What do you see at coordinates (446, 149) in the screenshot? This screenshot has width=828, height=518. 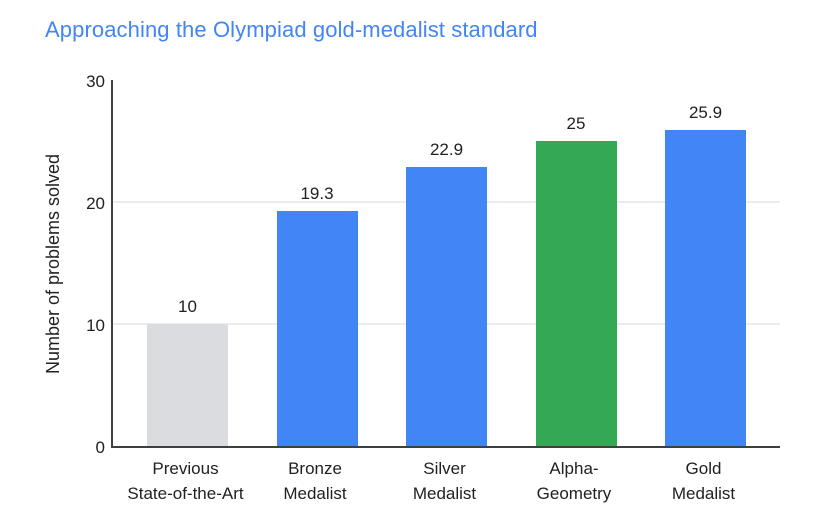 I see `bar-value-label: 22.9` at bounding box center [446, 149].